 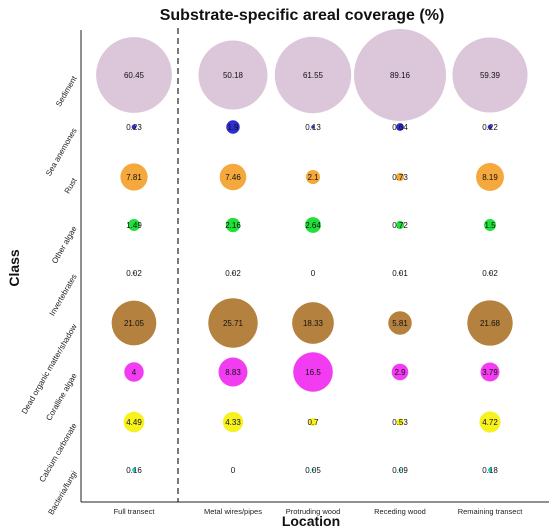 I want to click on y-tick-bacteria-fungi: Bacteria/fungi, so click(x=62, y=492).